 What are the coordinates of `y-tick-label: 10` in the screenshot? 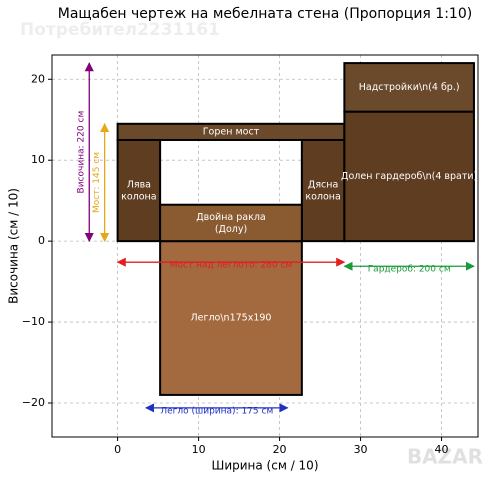 It's located at (38, 159).